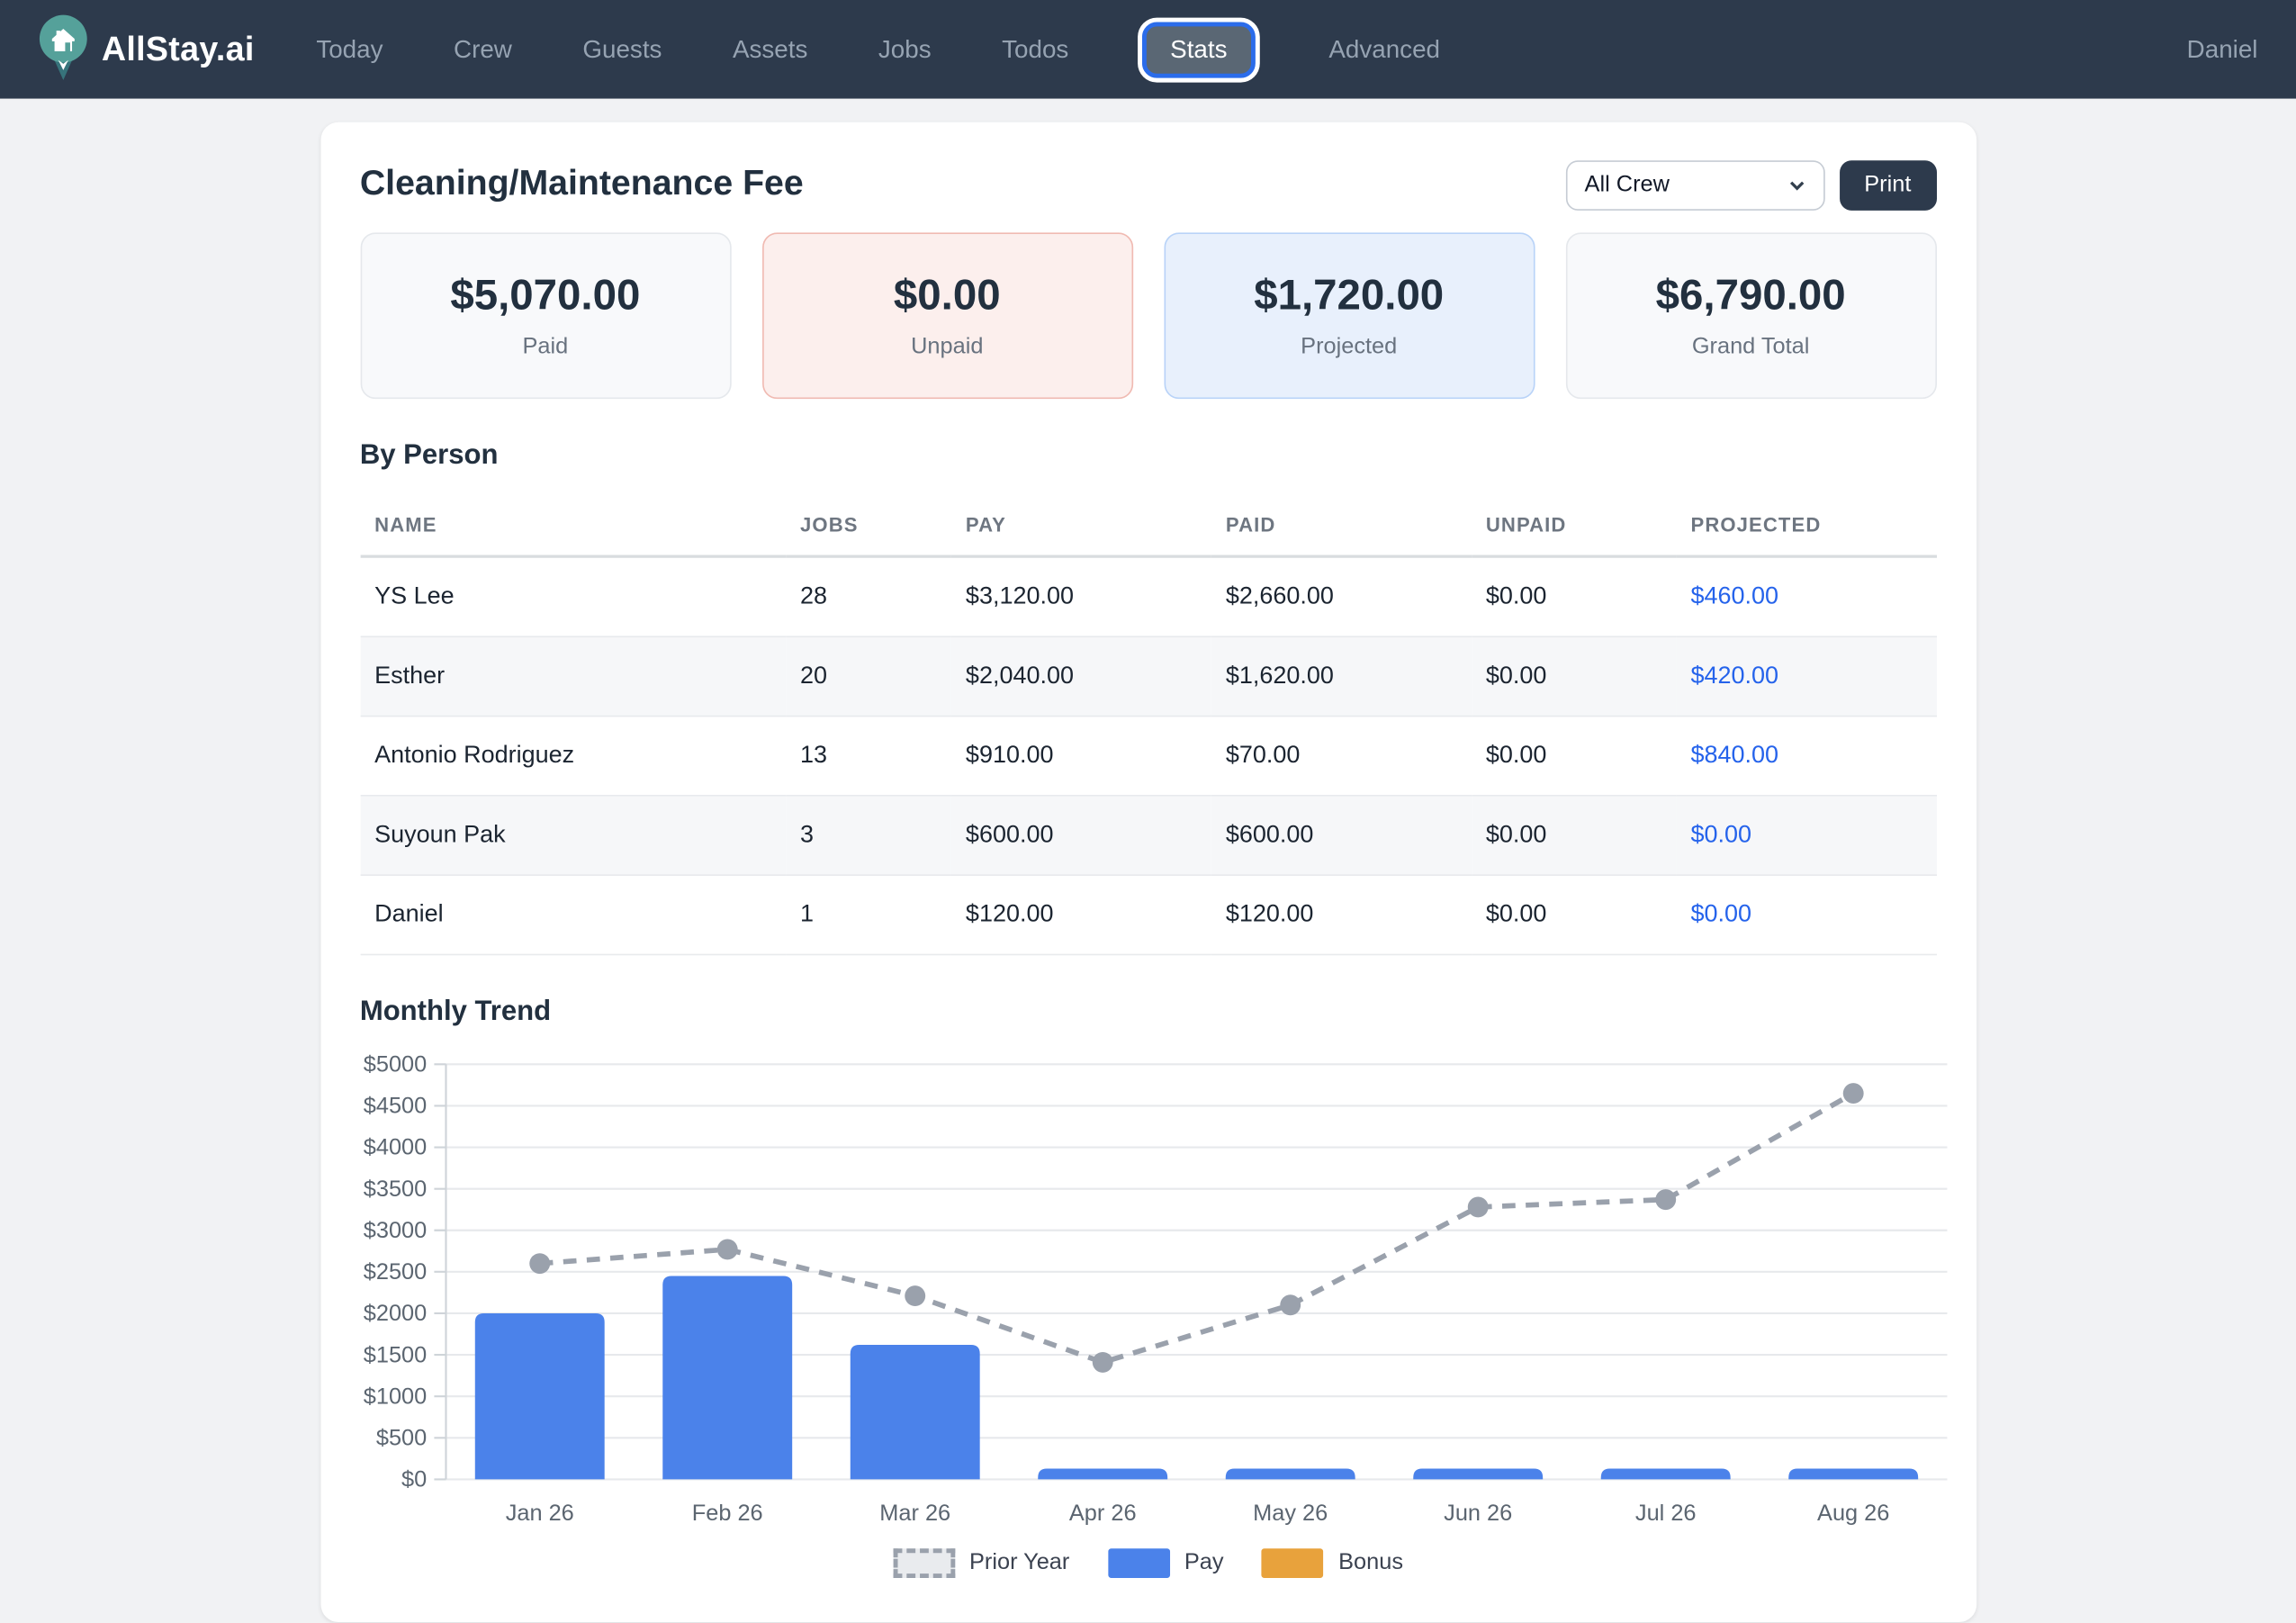 This screenshot has width=2296, height=1623. What do you see at coordinates (1080, 528) in the screenshot?
I see `column-header-pay: PAY` at bounding box center [1080, 528].